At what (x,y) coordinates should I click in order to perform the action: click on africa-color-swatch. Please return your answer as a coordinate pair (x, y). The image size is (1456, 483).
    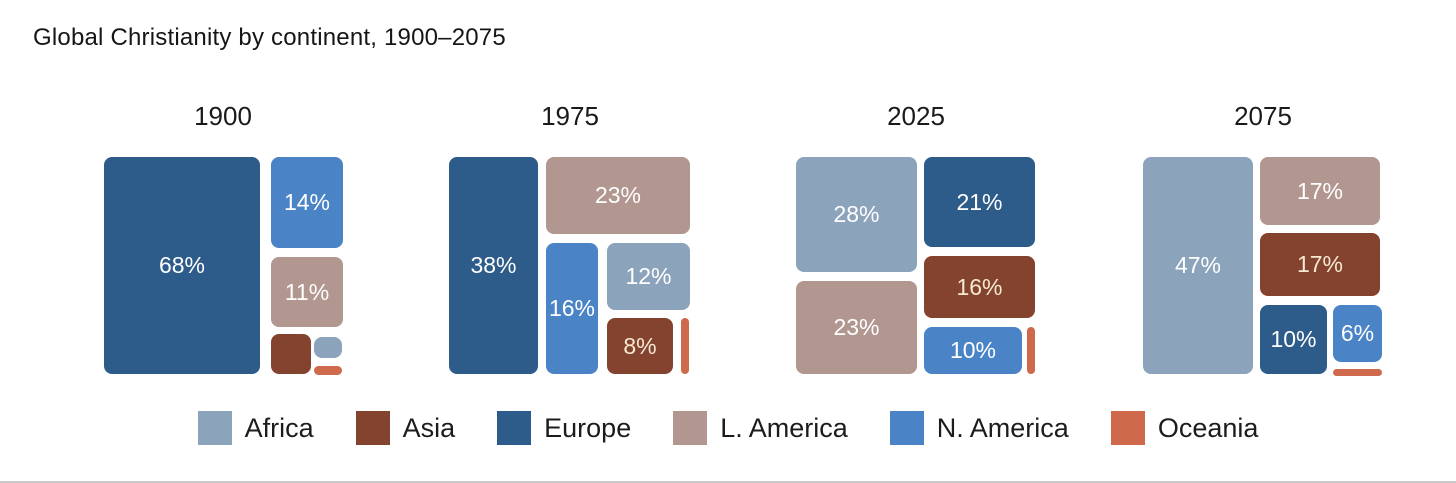
    Looking at the image, I should click on (214, 428).